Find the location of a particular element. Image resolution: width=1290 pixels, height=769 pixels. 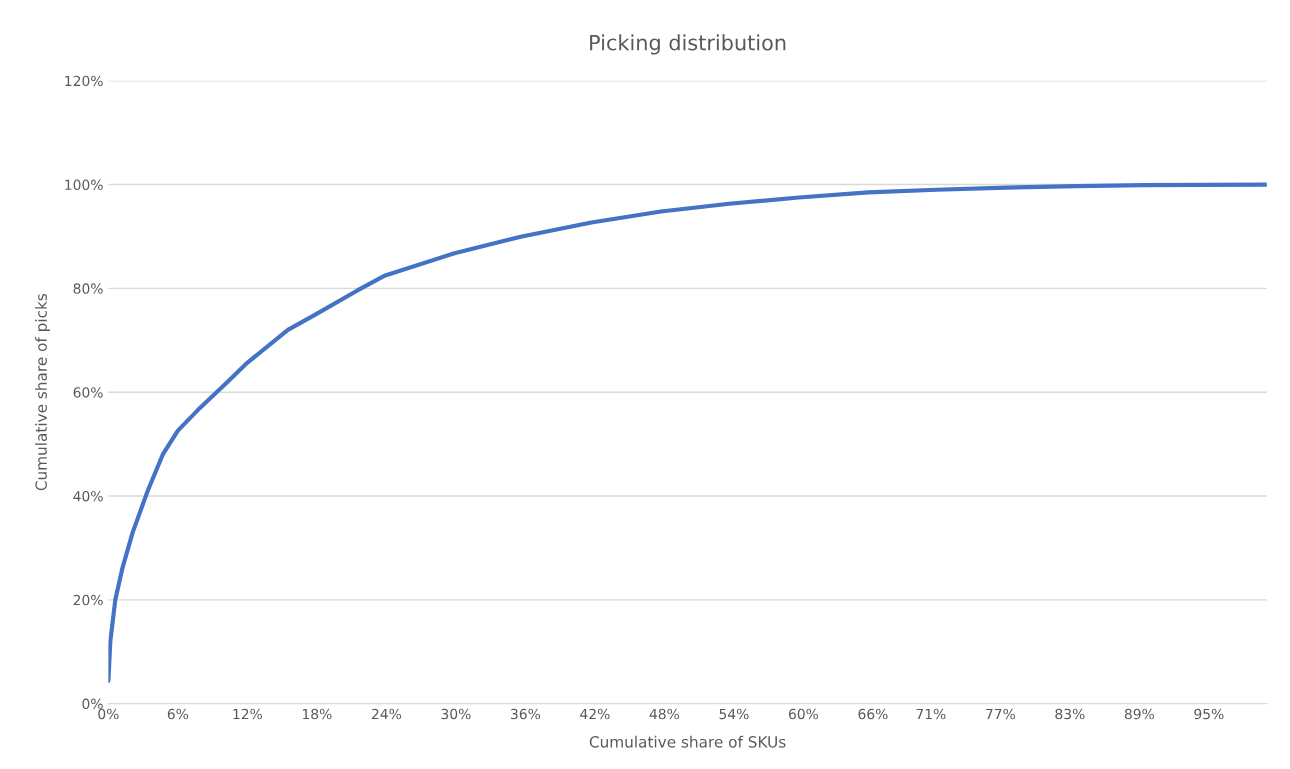

y-tick-label: 100% is located at coordinates (84, 185).